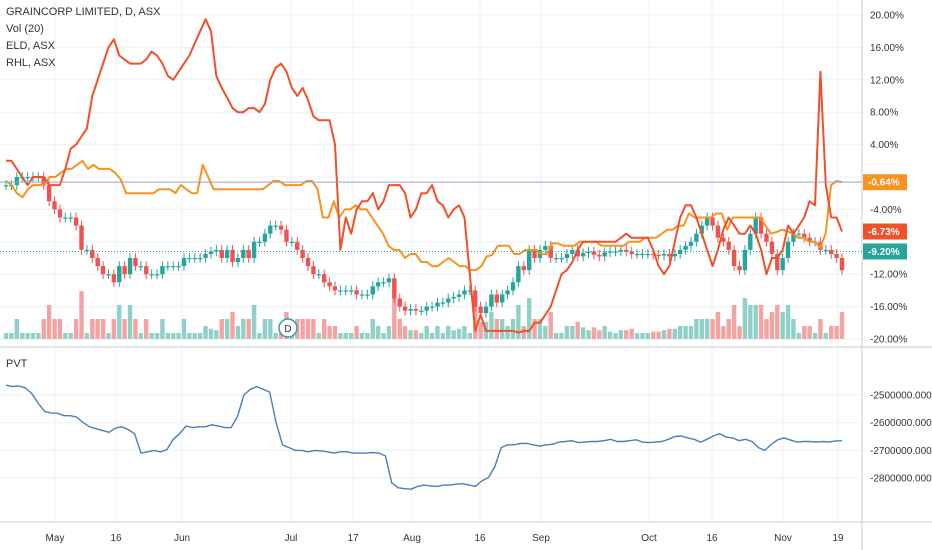 This screenshot has height=550, width=932. Describe the element at coordinates (353, 538) in the screenshot. I see `x-tick-label: 17` at that location.